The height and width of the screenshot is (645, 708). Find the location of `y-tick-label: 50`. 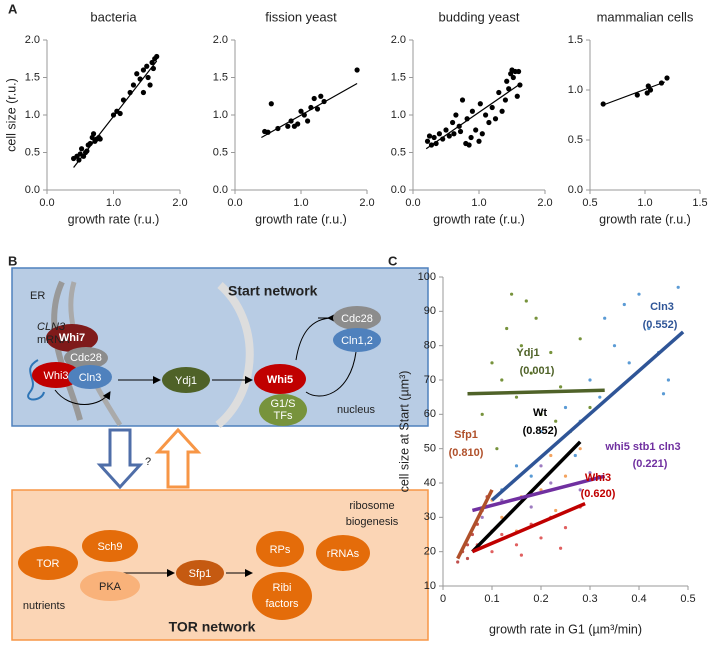

y-tick-label: 50 is located at coordinates (430, 449).